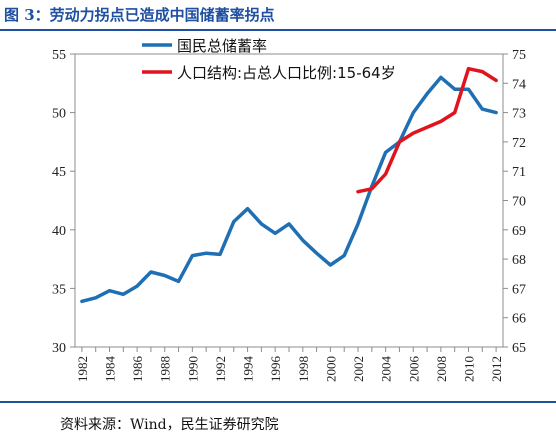  I want to click on x-tick-label: 2010, so click(468, 369).